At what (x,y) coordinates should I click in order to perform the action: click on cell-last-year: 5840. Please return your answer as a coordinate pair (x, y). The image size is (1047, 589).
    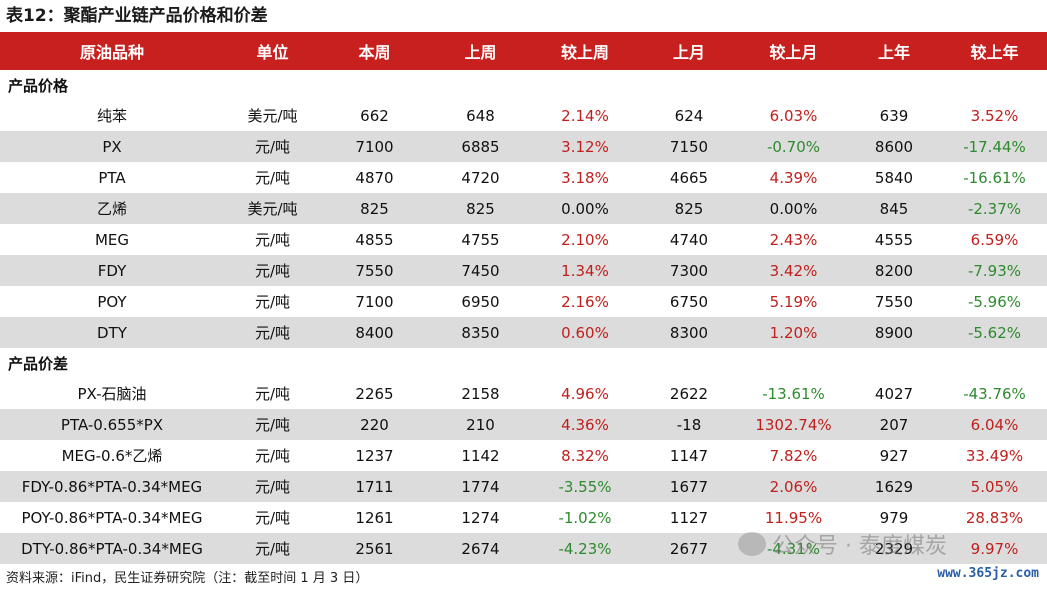
    Looking at the image, I should click on (894, 177).